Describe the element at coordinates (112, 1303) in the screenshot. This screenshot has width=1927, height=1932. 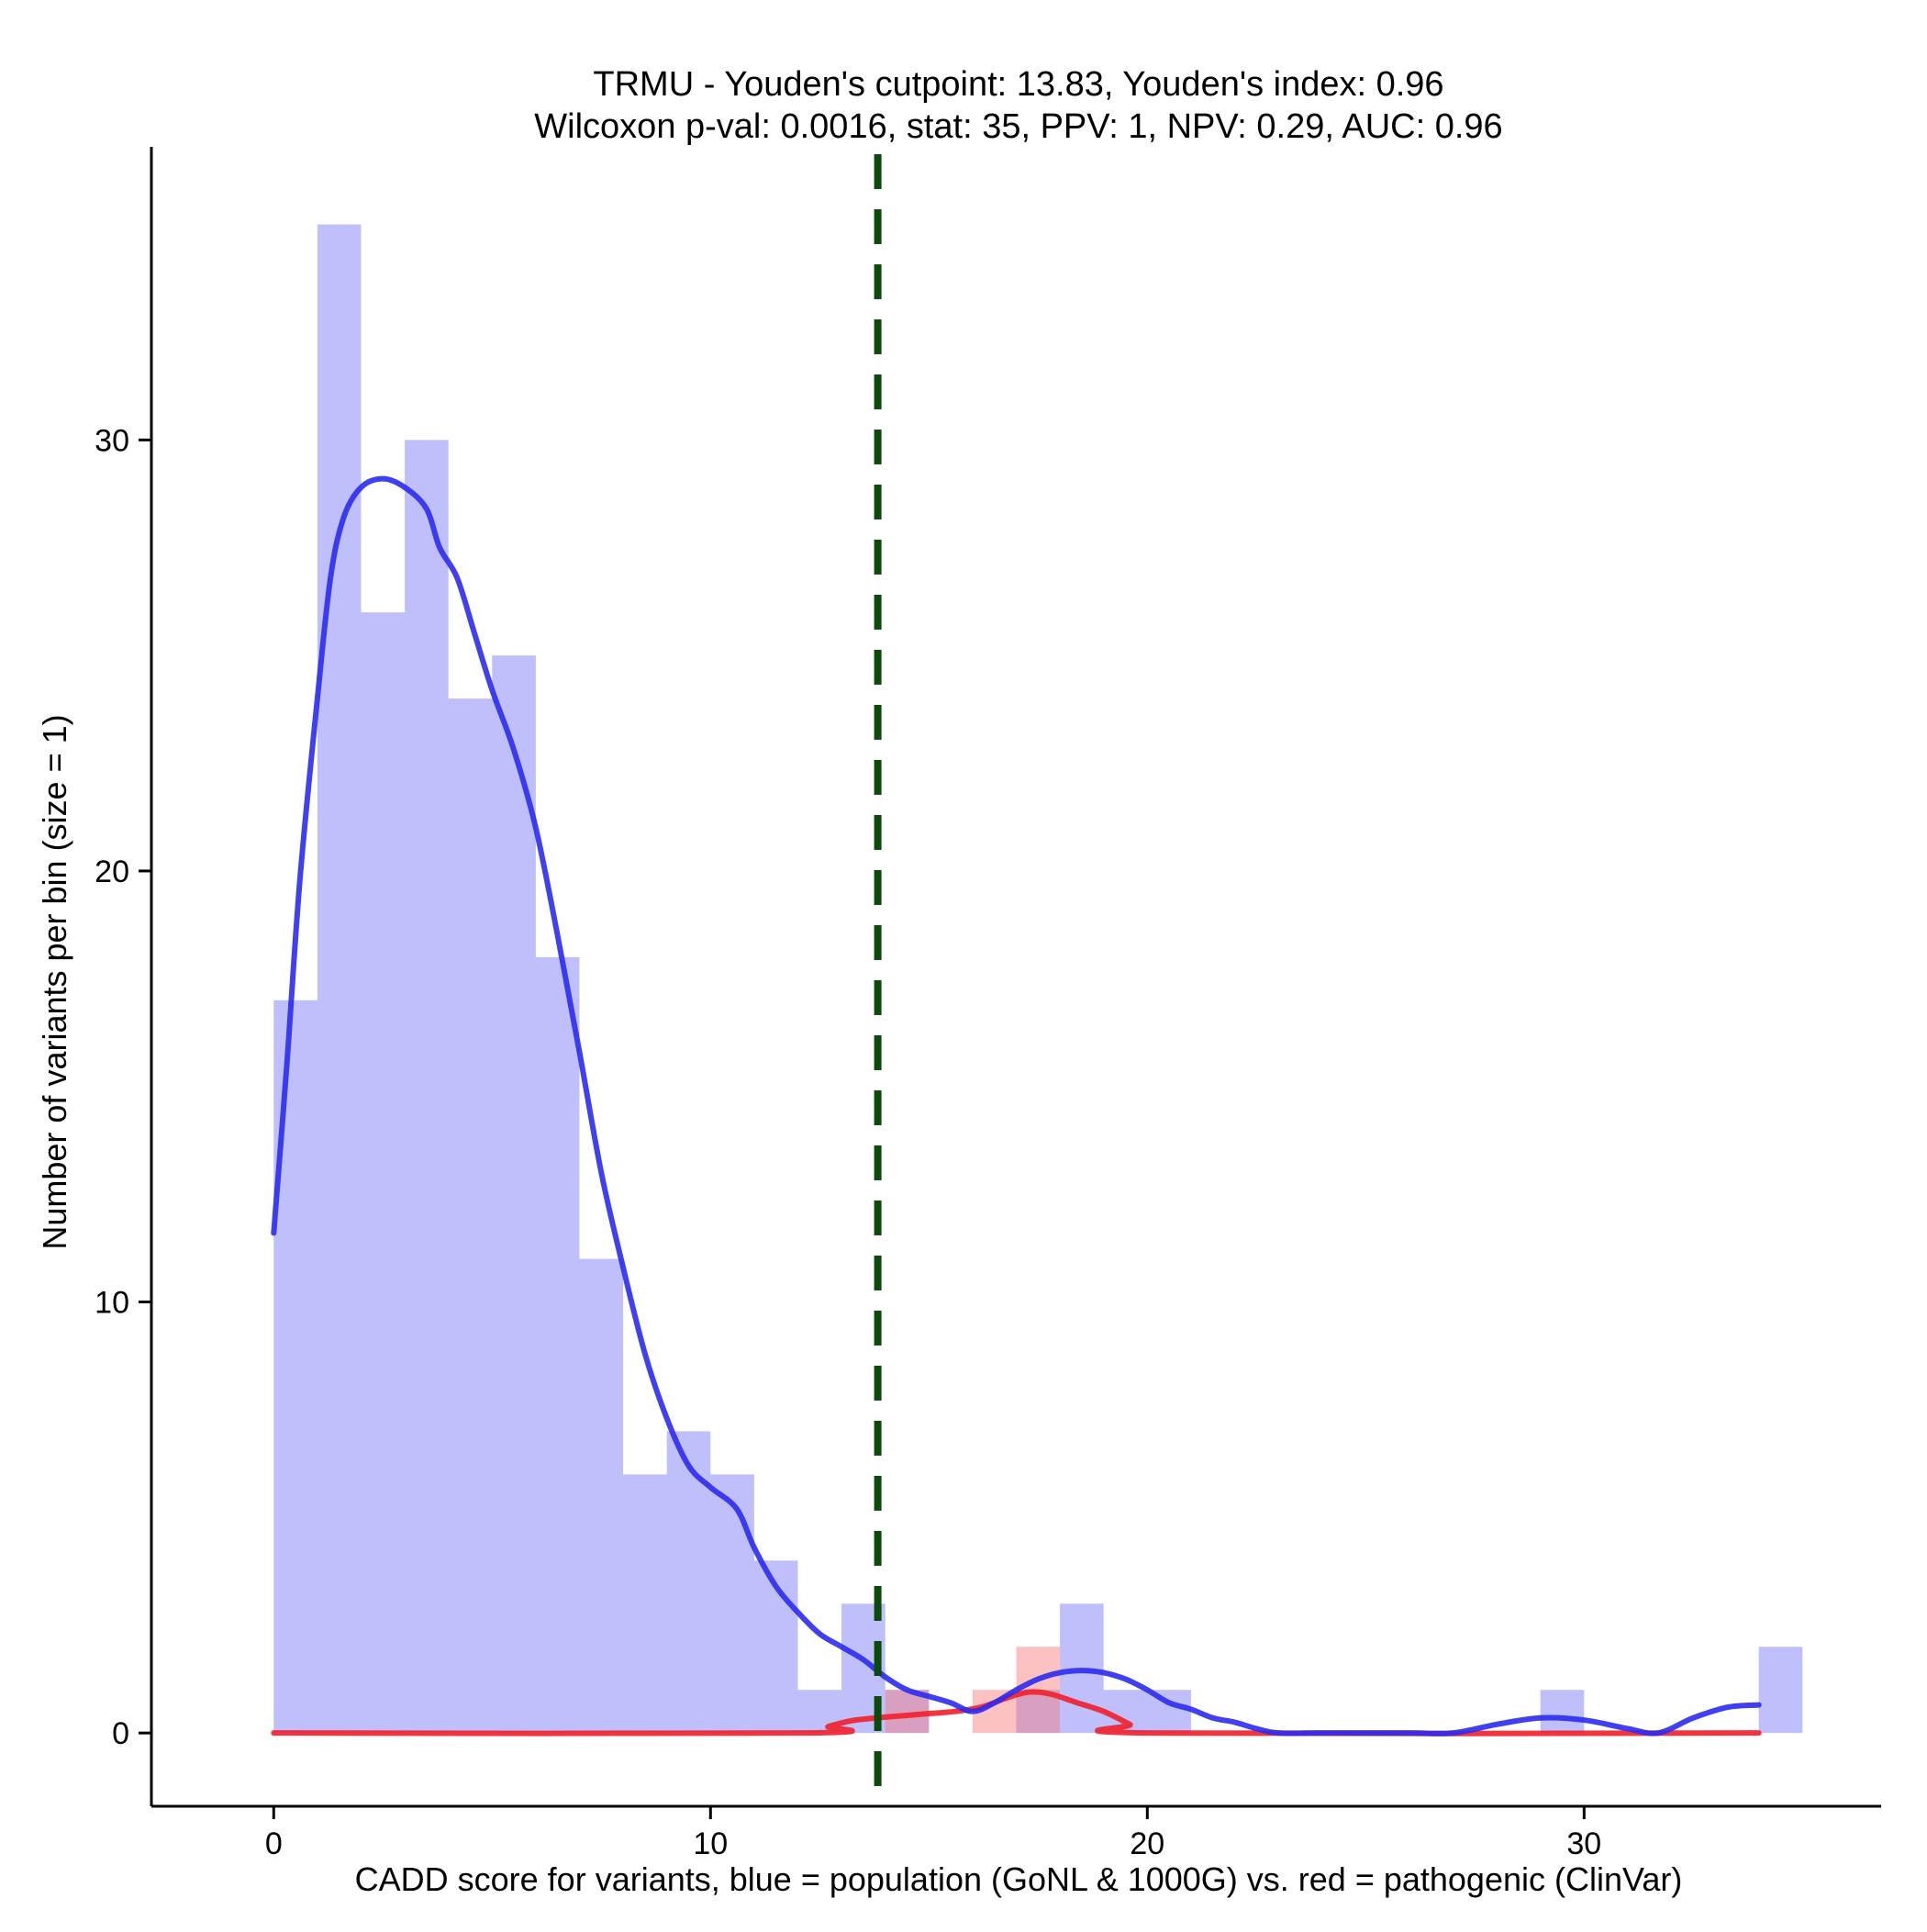
I see `y-tick-label: 10` at that location.